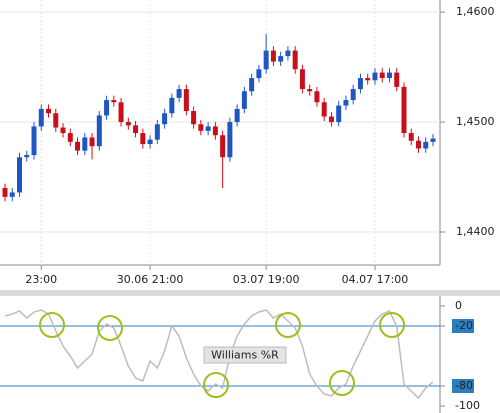 Image resolution: width=500 pixels, height=413 pixels. What do you see at coordinates (266, 279) in the screenshot?
I see `x-tick-label: 03.07 19:00` at bounding box center [266, 279].